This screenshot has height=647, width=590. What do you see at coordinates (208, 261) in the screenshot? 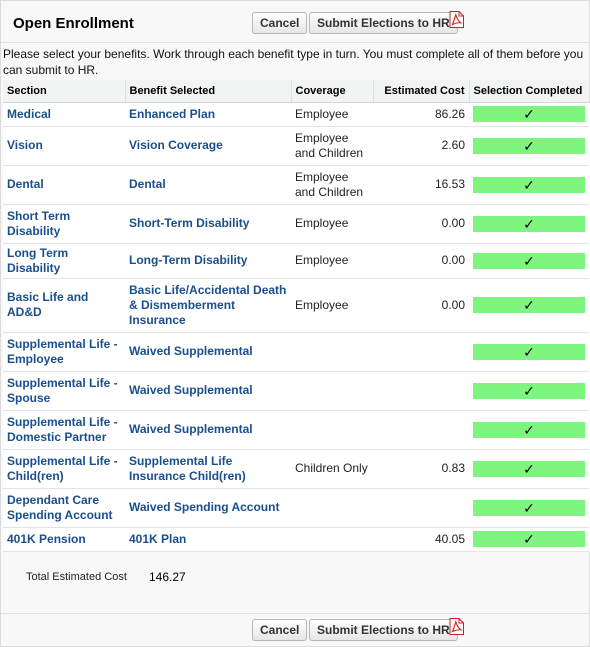
I see `benefit-link: Long-Term Disability` at bounding box center [208, 261].